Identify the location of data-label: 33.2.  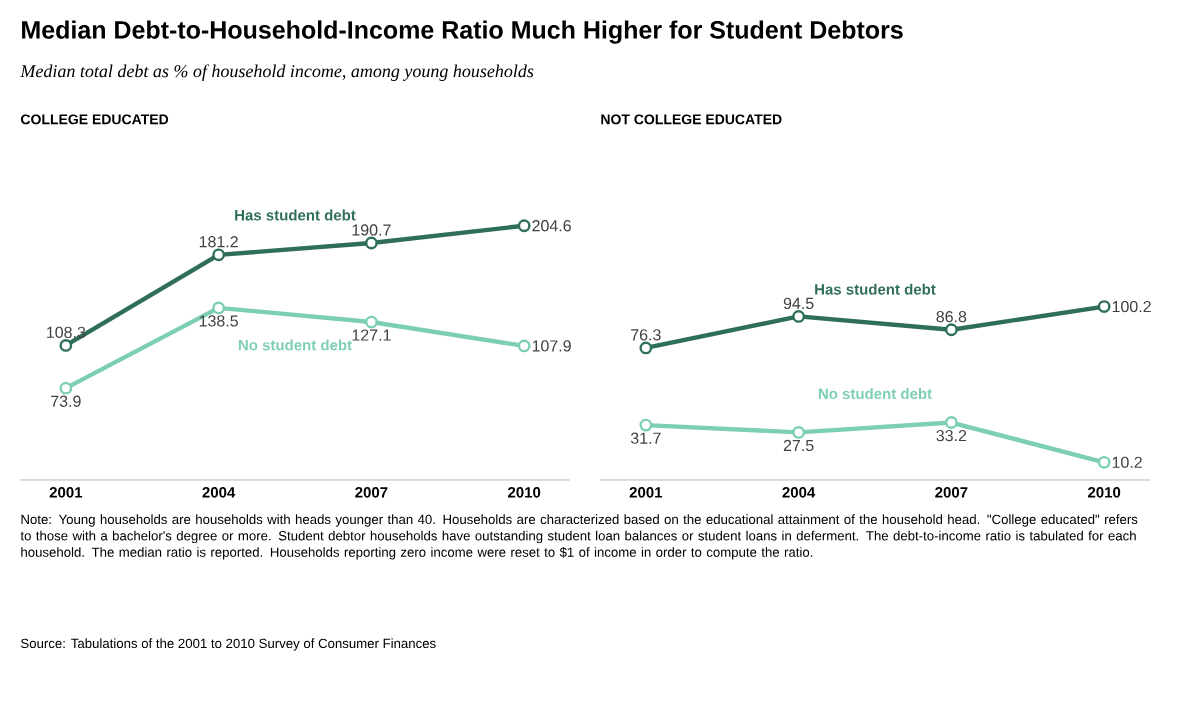
(951, 435).